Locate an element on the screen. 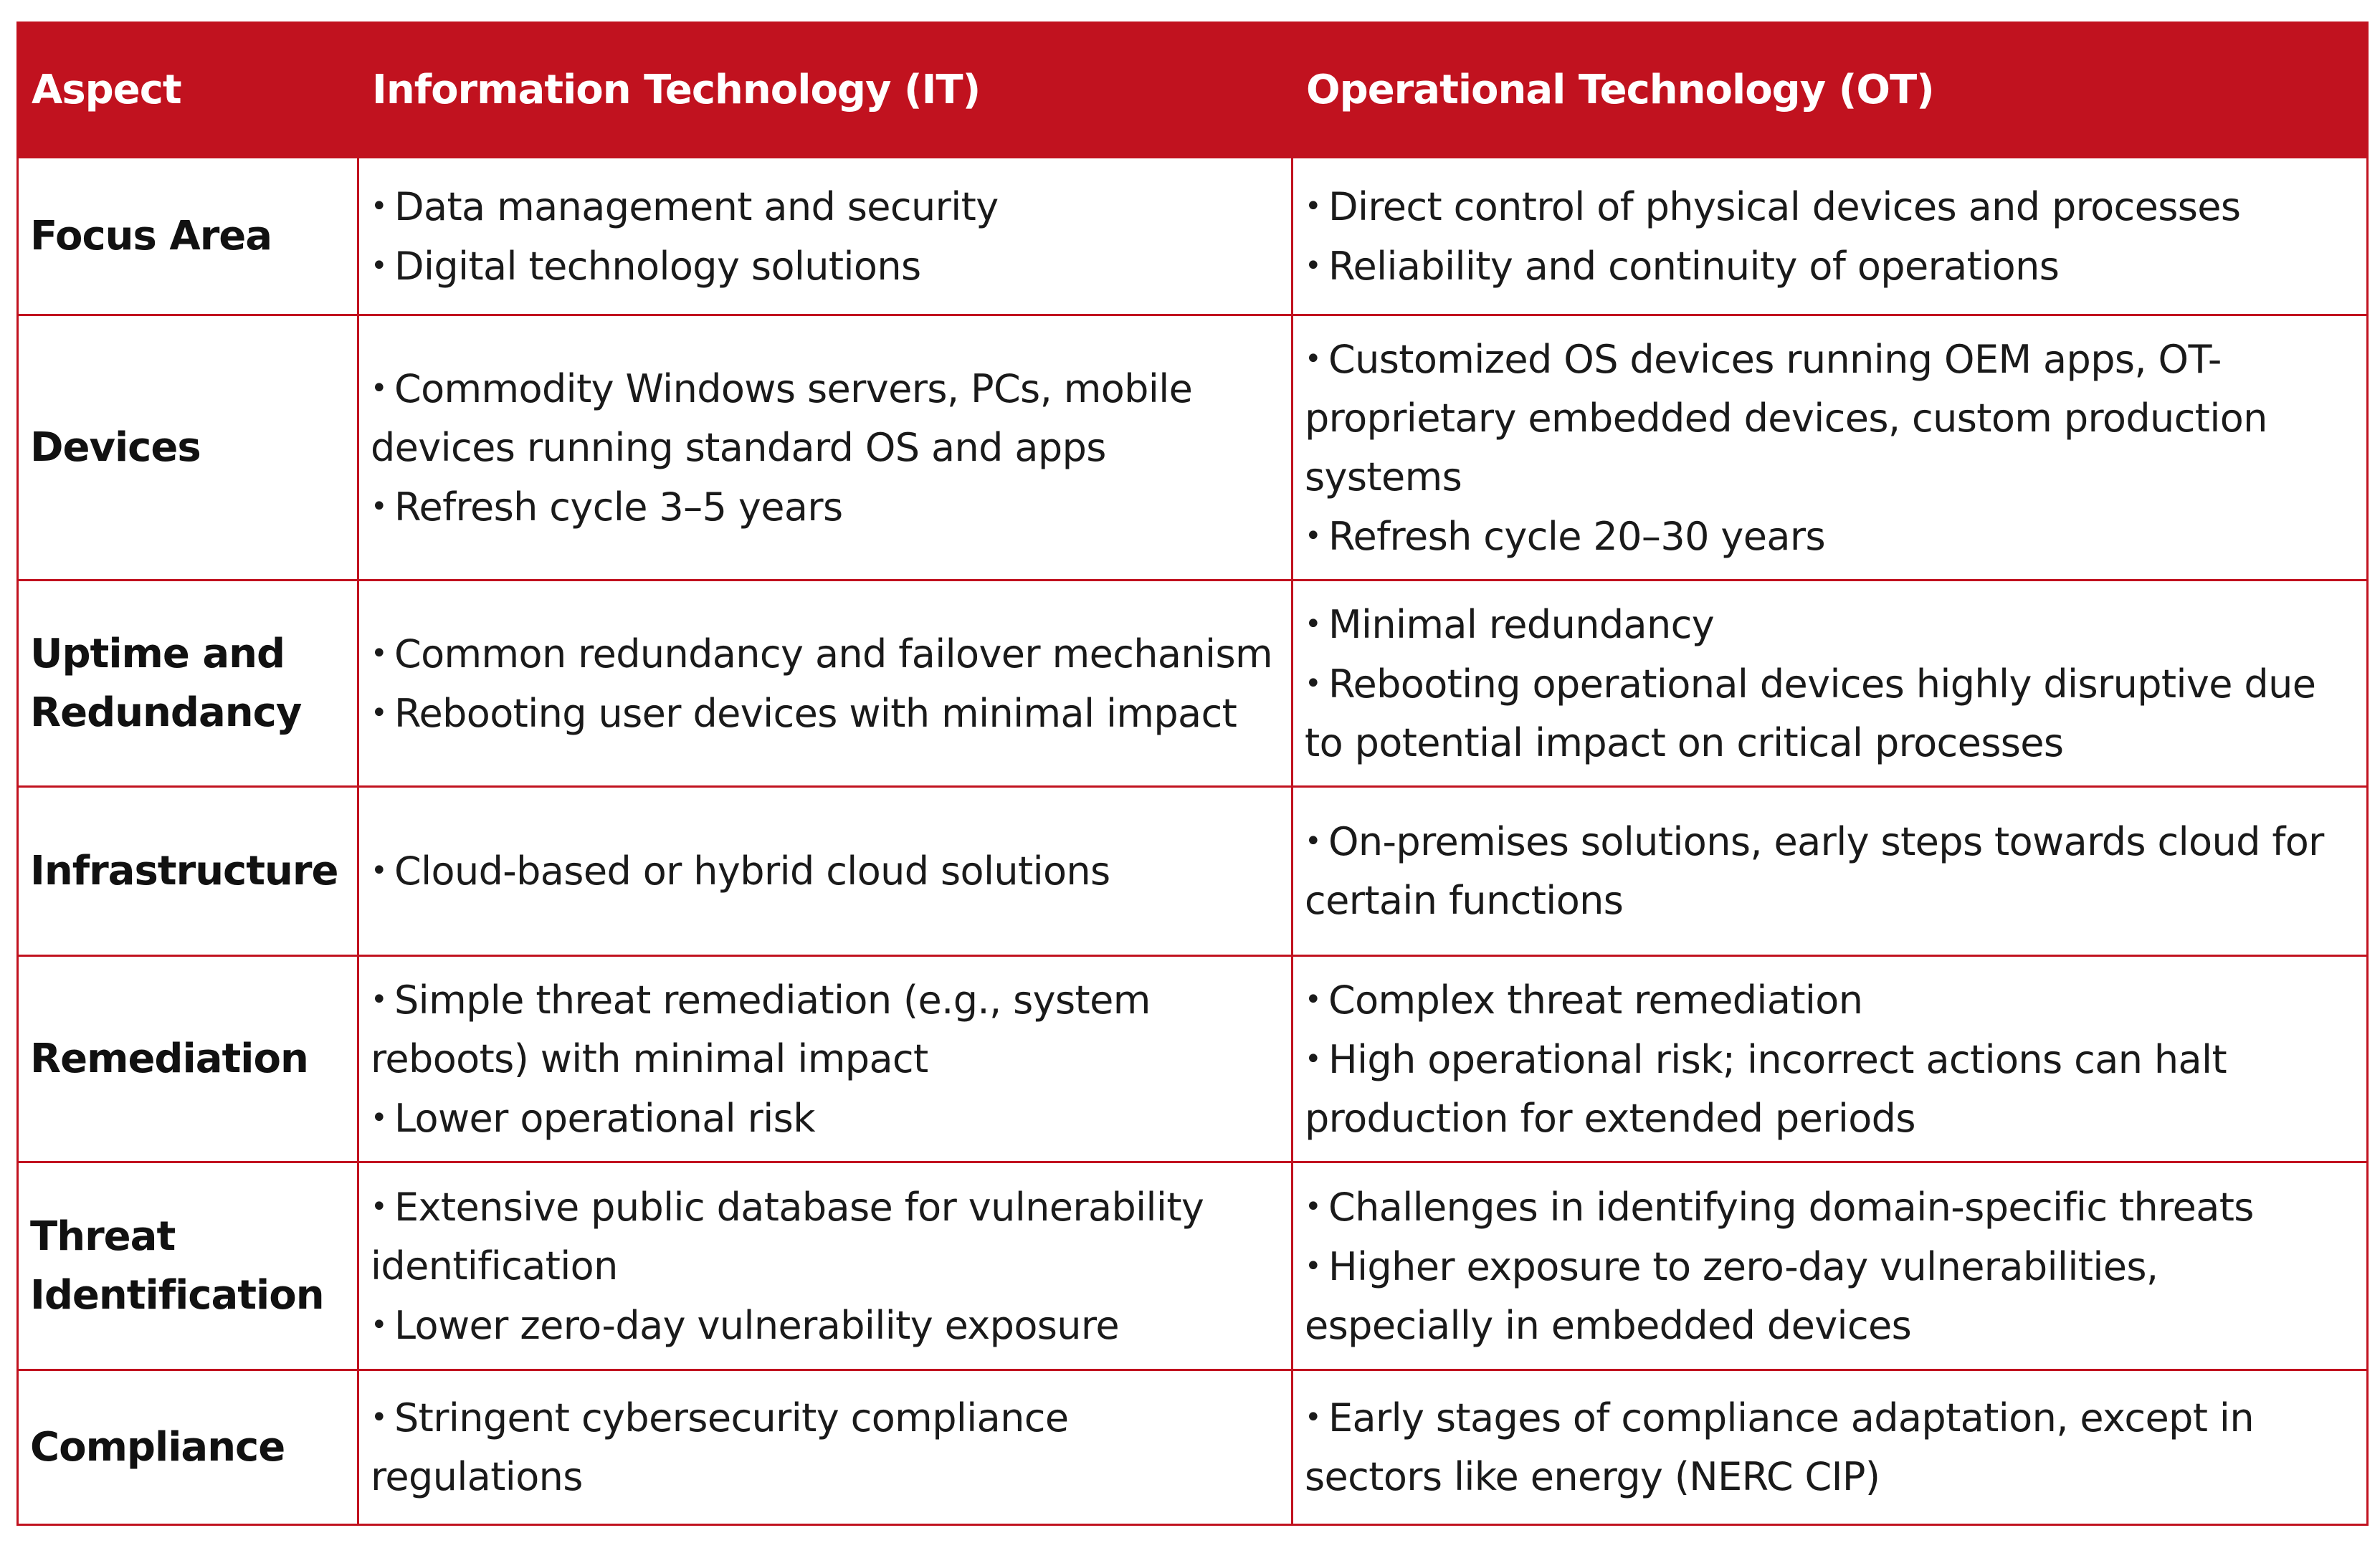 The image size is (2380, 1548). header-ot: Operational Technology (OT) is located at coordinates (1830, 90).